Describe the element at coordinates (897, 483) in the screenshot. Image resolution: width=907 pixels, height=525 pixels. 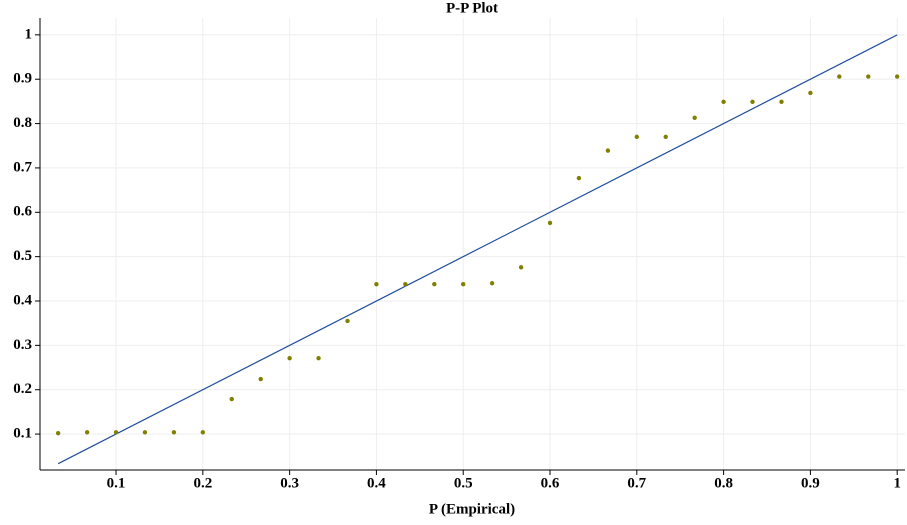
I see `x-tick-label: 1` at that location.